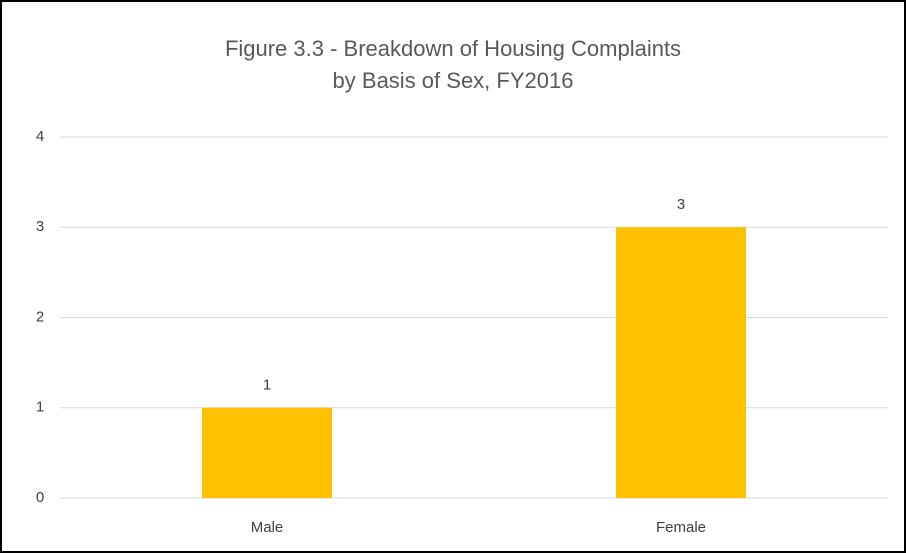 The image size is (906, 553). I want to click on data-label: 3, so click(681, 204).